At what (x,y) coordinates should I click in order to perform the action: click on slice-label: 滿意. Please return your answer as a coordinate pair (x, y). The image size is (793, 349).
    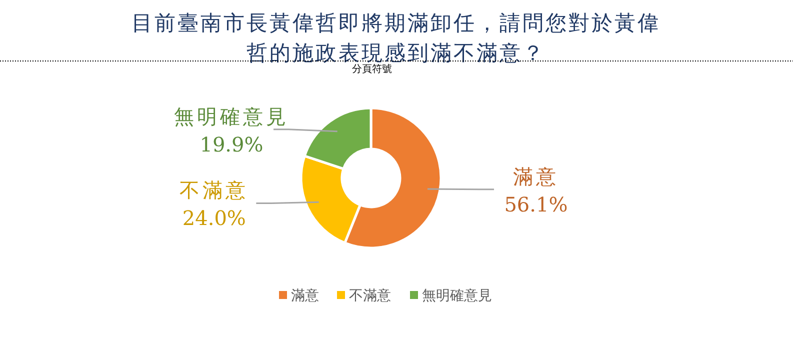
    Looking at the image, I should click on (535, 176).